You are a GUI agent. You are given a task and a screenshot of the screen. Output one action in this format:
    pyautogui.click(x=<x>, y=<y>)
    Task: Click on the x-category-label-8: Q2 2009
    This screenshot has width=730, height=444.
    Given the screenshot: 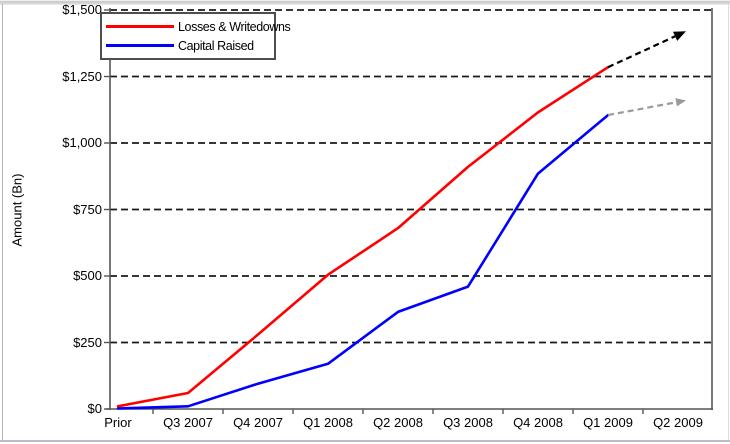 What is the action you would take?
    pyautogui.click(x=678, y=422)
    